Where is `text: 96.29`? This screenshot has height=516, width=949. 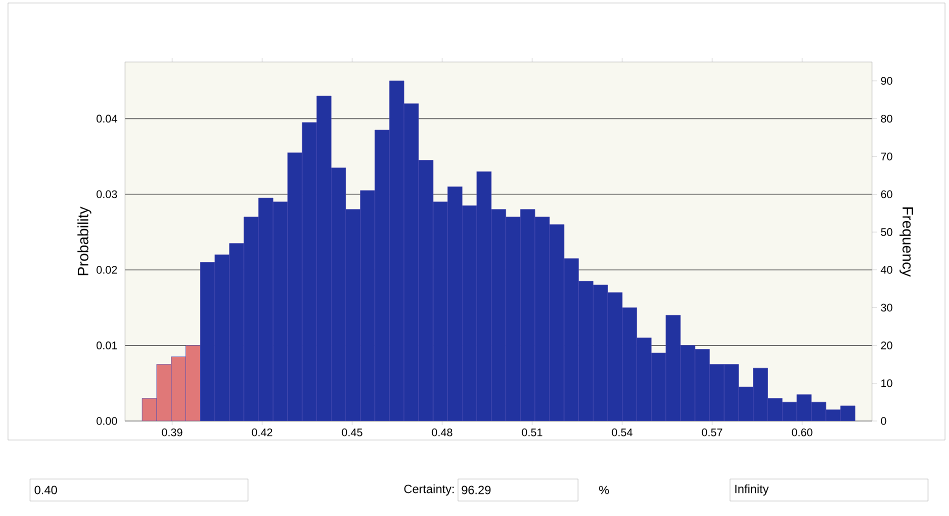 text: 96.29 is located at coordinates (476, 490).